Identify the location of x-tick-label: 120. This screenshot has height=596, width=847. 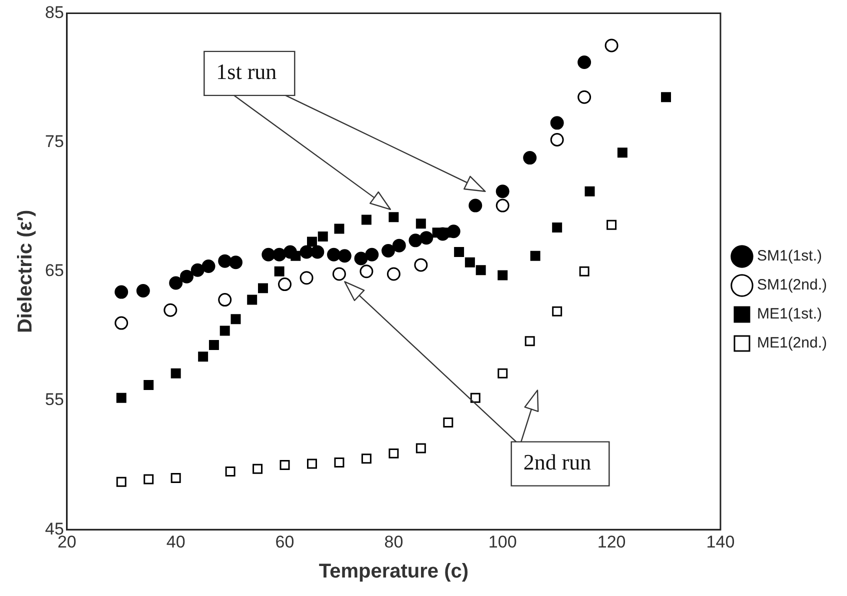
(611, 542).